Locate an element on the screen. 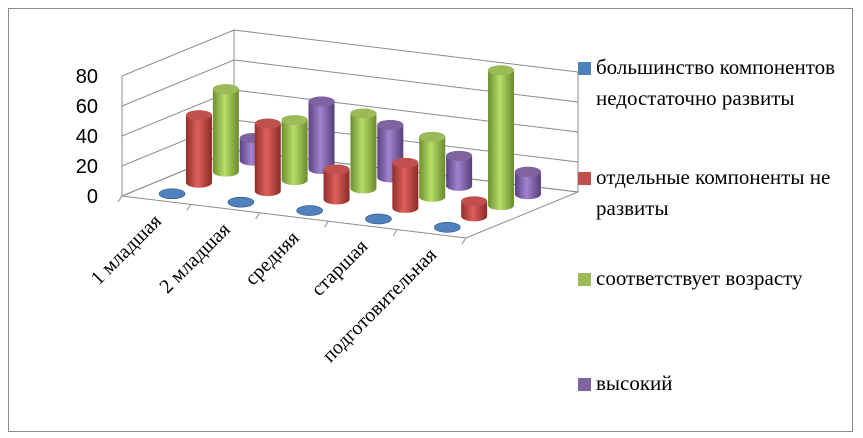 The width and height of the screenshot is (863, 438). x-category-label: 1 младшая is located at coordinates (126, 249).